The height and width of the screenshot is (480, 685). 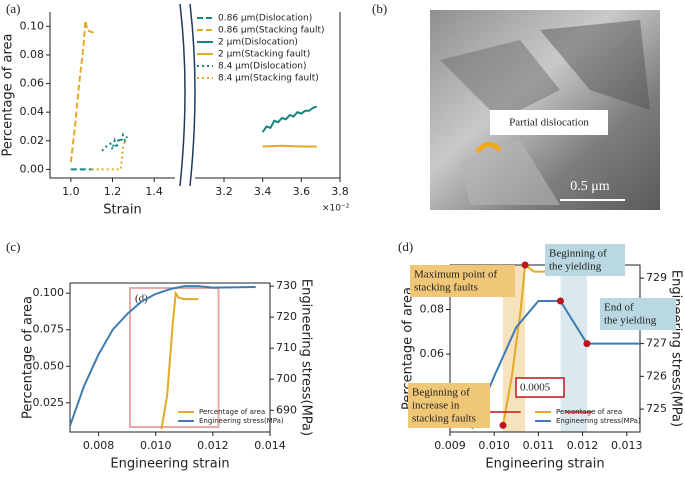 I want to click on x-tick-label: 0.011, so click(x=539, y=445).